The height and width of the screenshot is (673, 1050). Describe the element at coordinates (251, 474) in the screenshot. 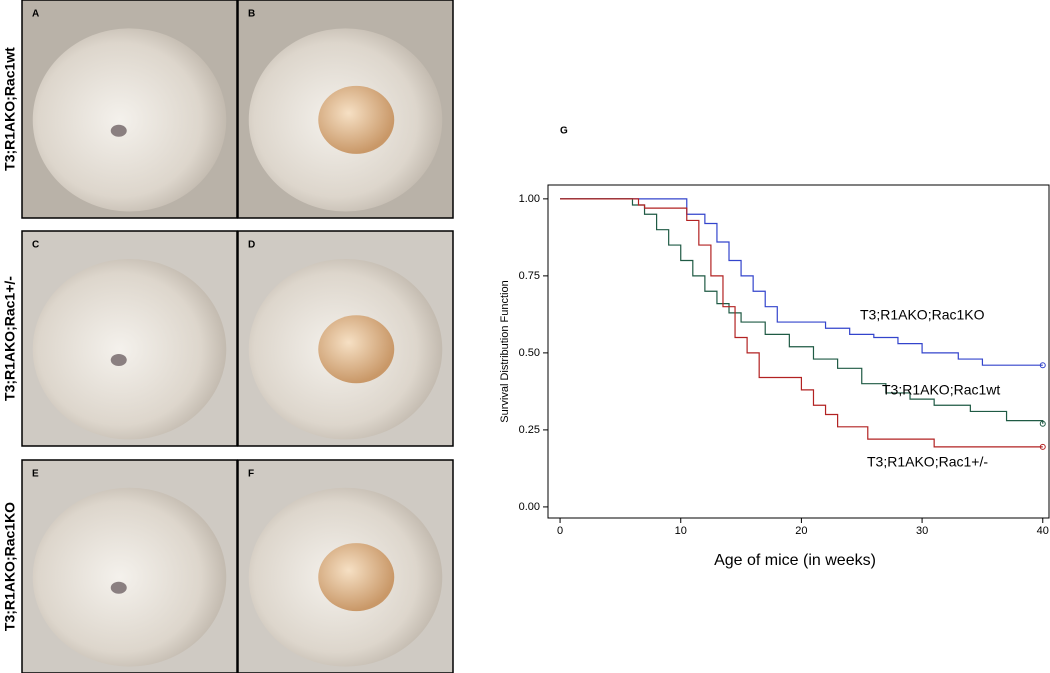

I see `panel-label: F` at that location.